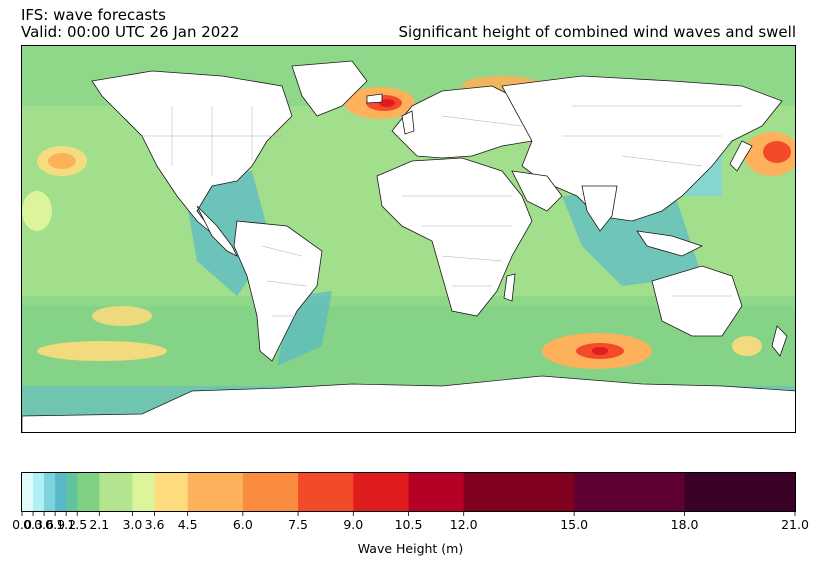  I want to click on colorbar-tick-label: 0.0, so click(22, 524).